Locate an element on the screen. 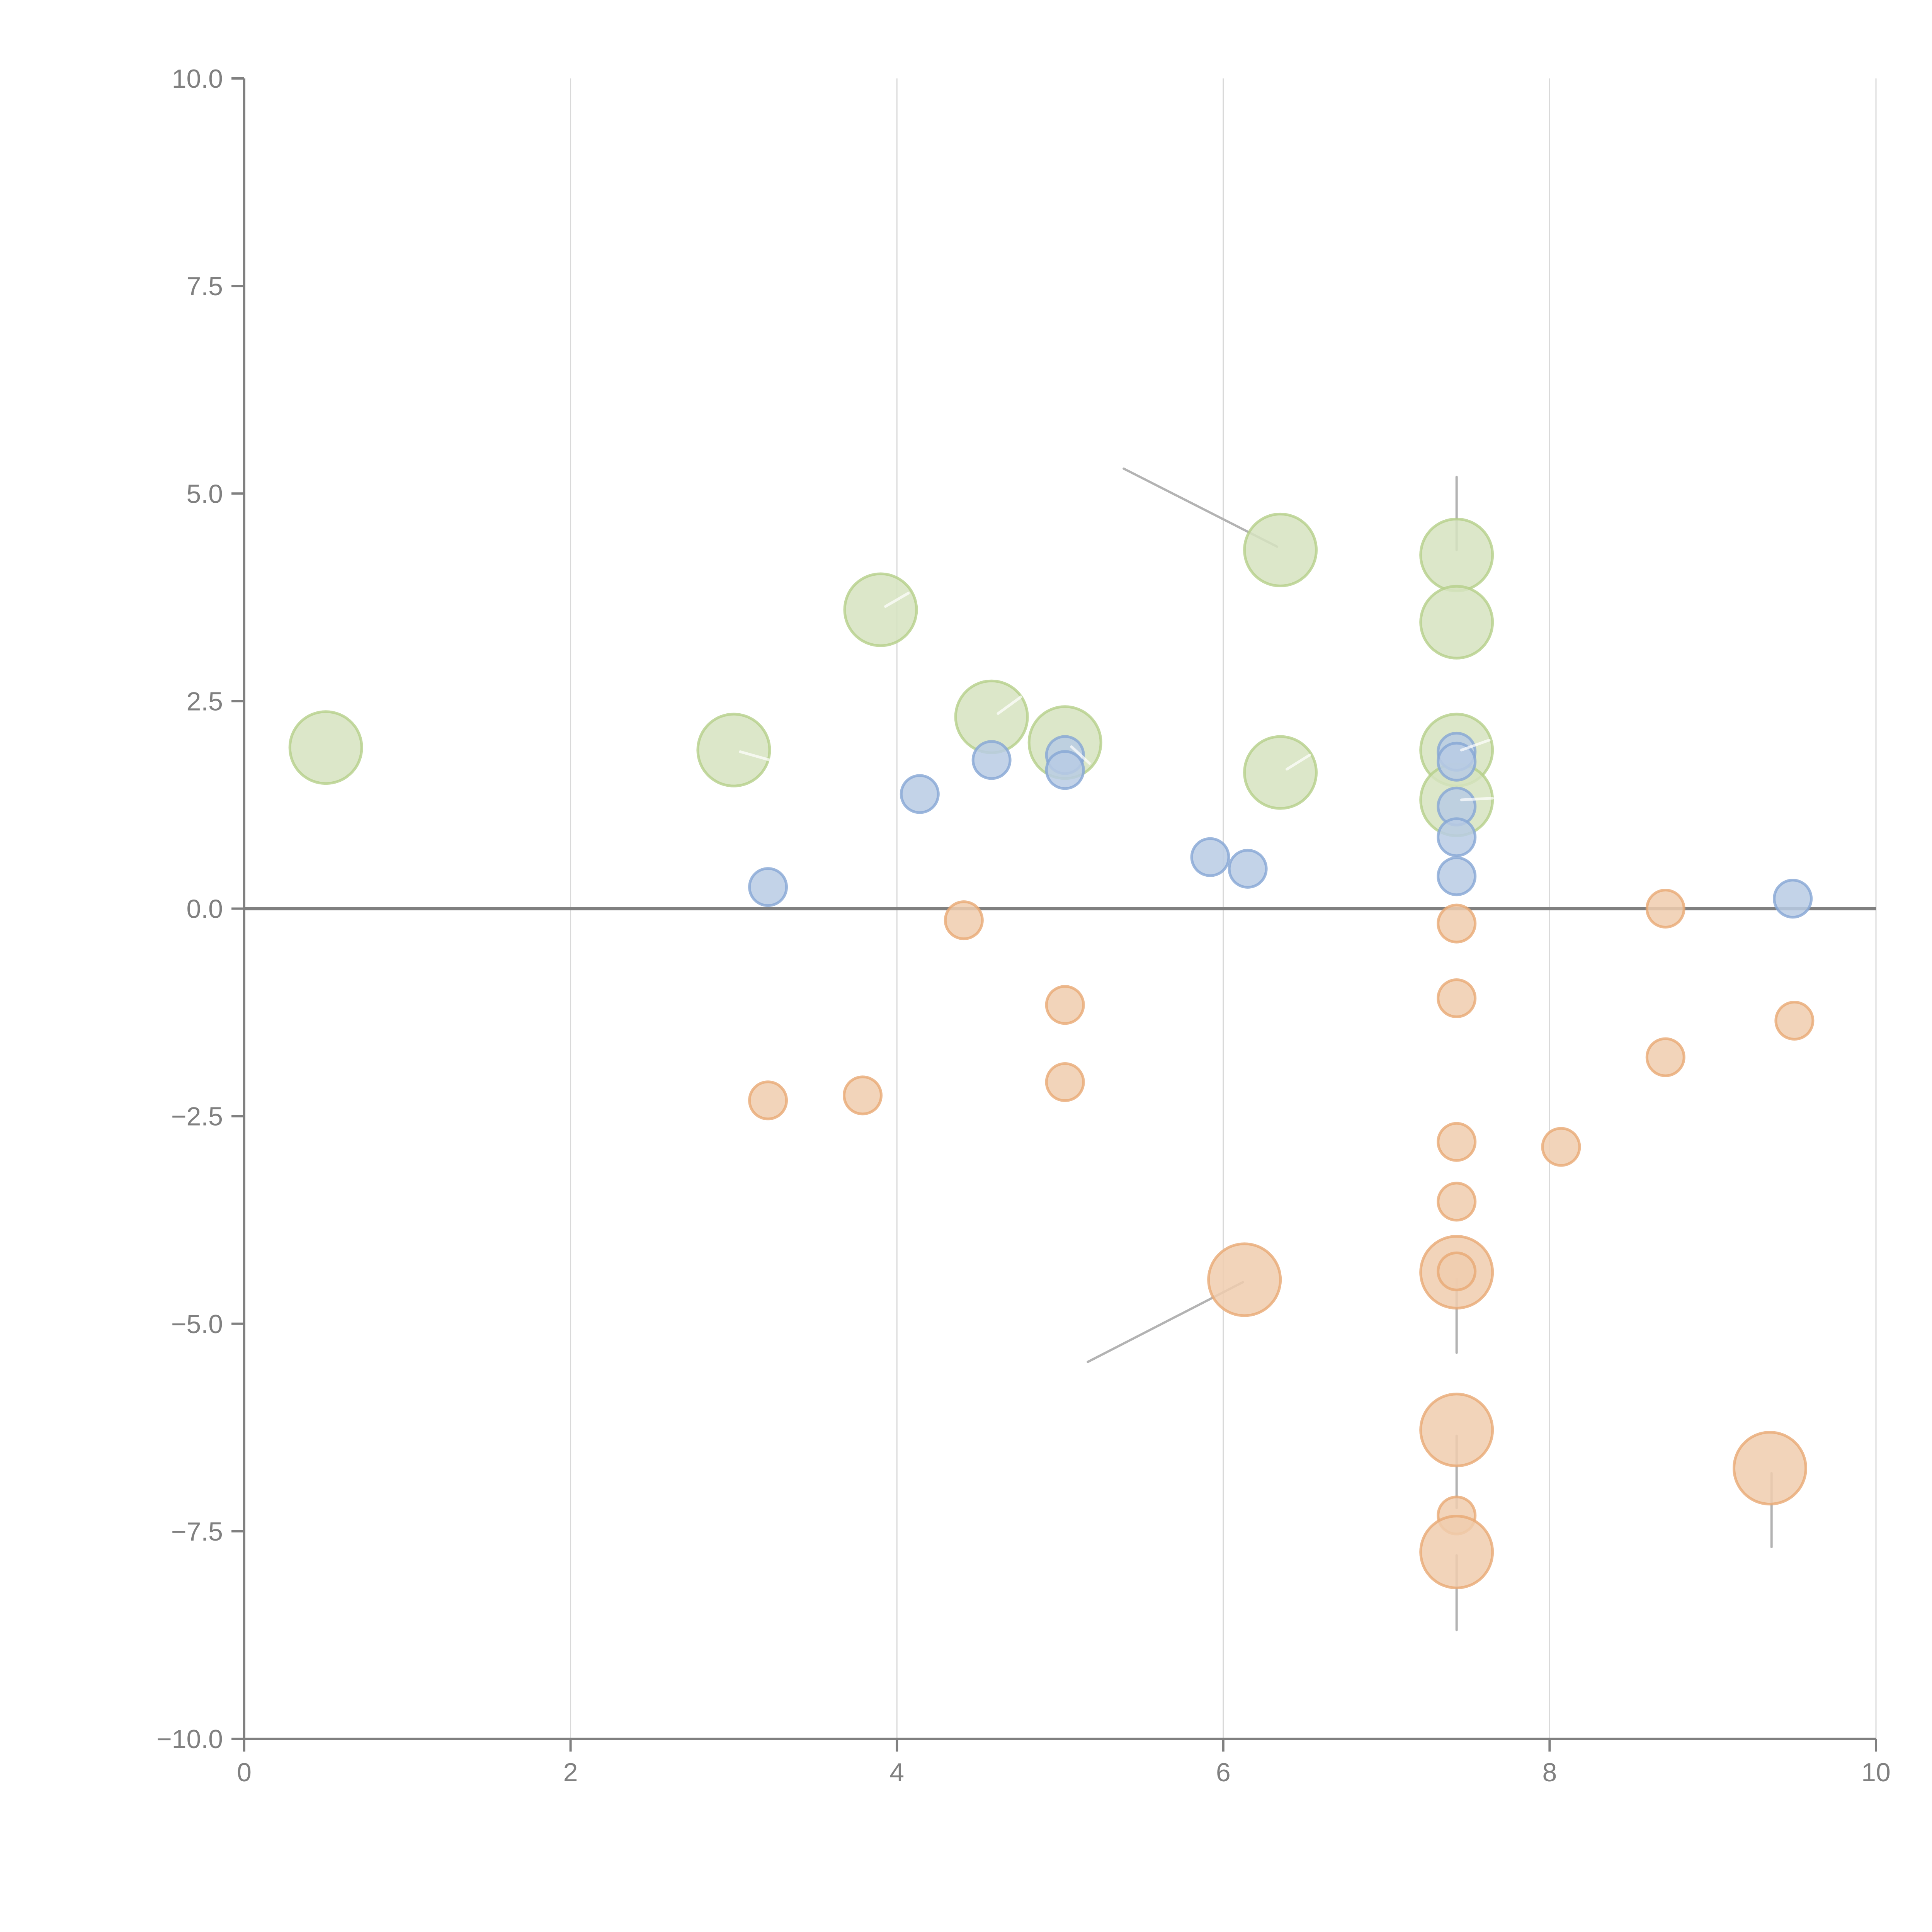  y-tick-label: 5.0 is located at coordinates (205, 494).